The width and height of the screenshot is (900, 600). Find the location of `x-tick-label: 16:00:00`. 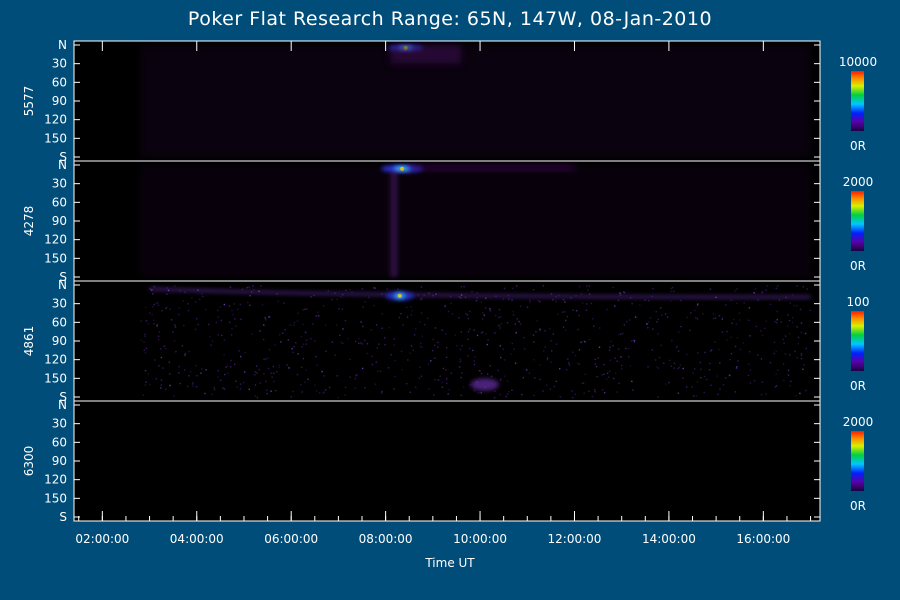

x-tick-label: 16:00:00 is located at coordinates (763, 539).